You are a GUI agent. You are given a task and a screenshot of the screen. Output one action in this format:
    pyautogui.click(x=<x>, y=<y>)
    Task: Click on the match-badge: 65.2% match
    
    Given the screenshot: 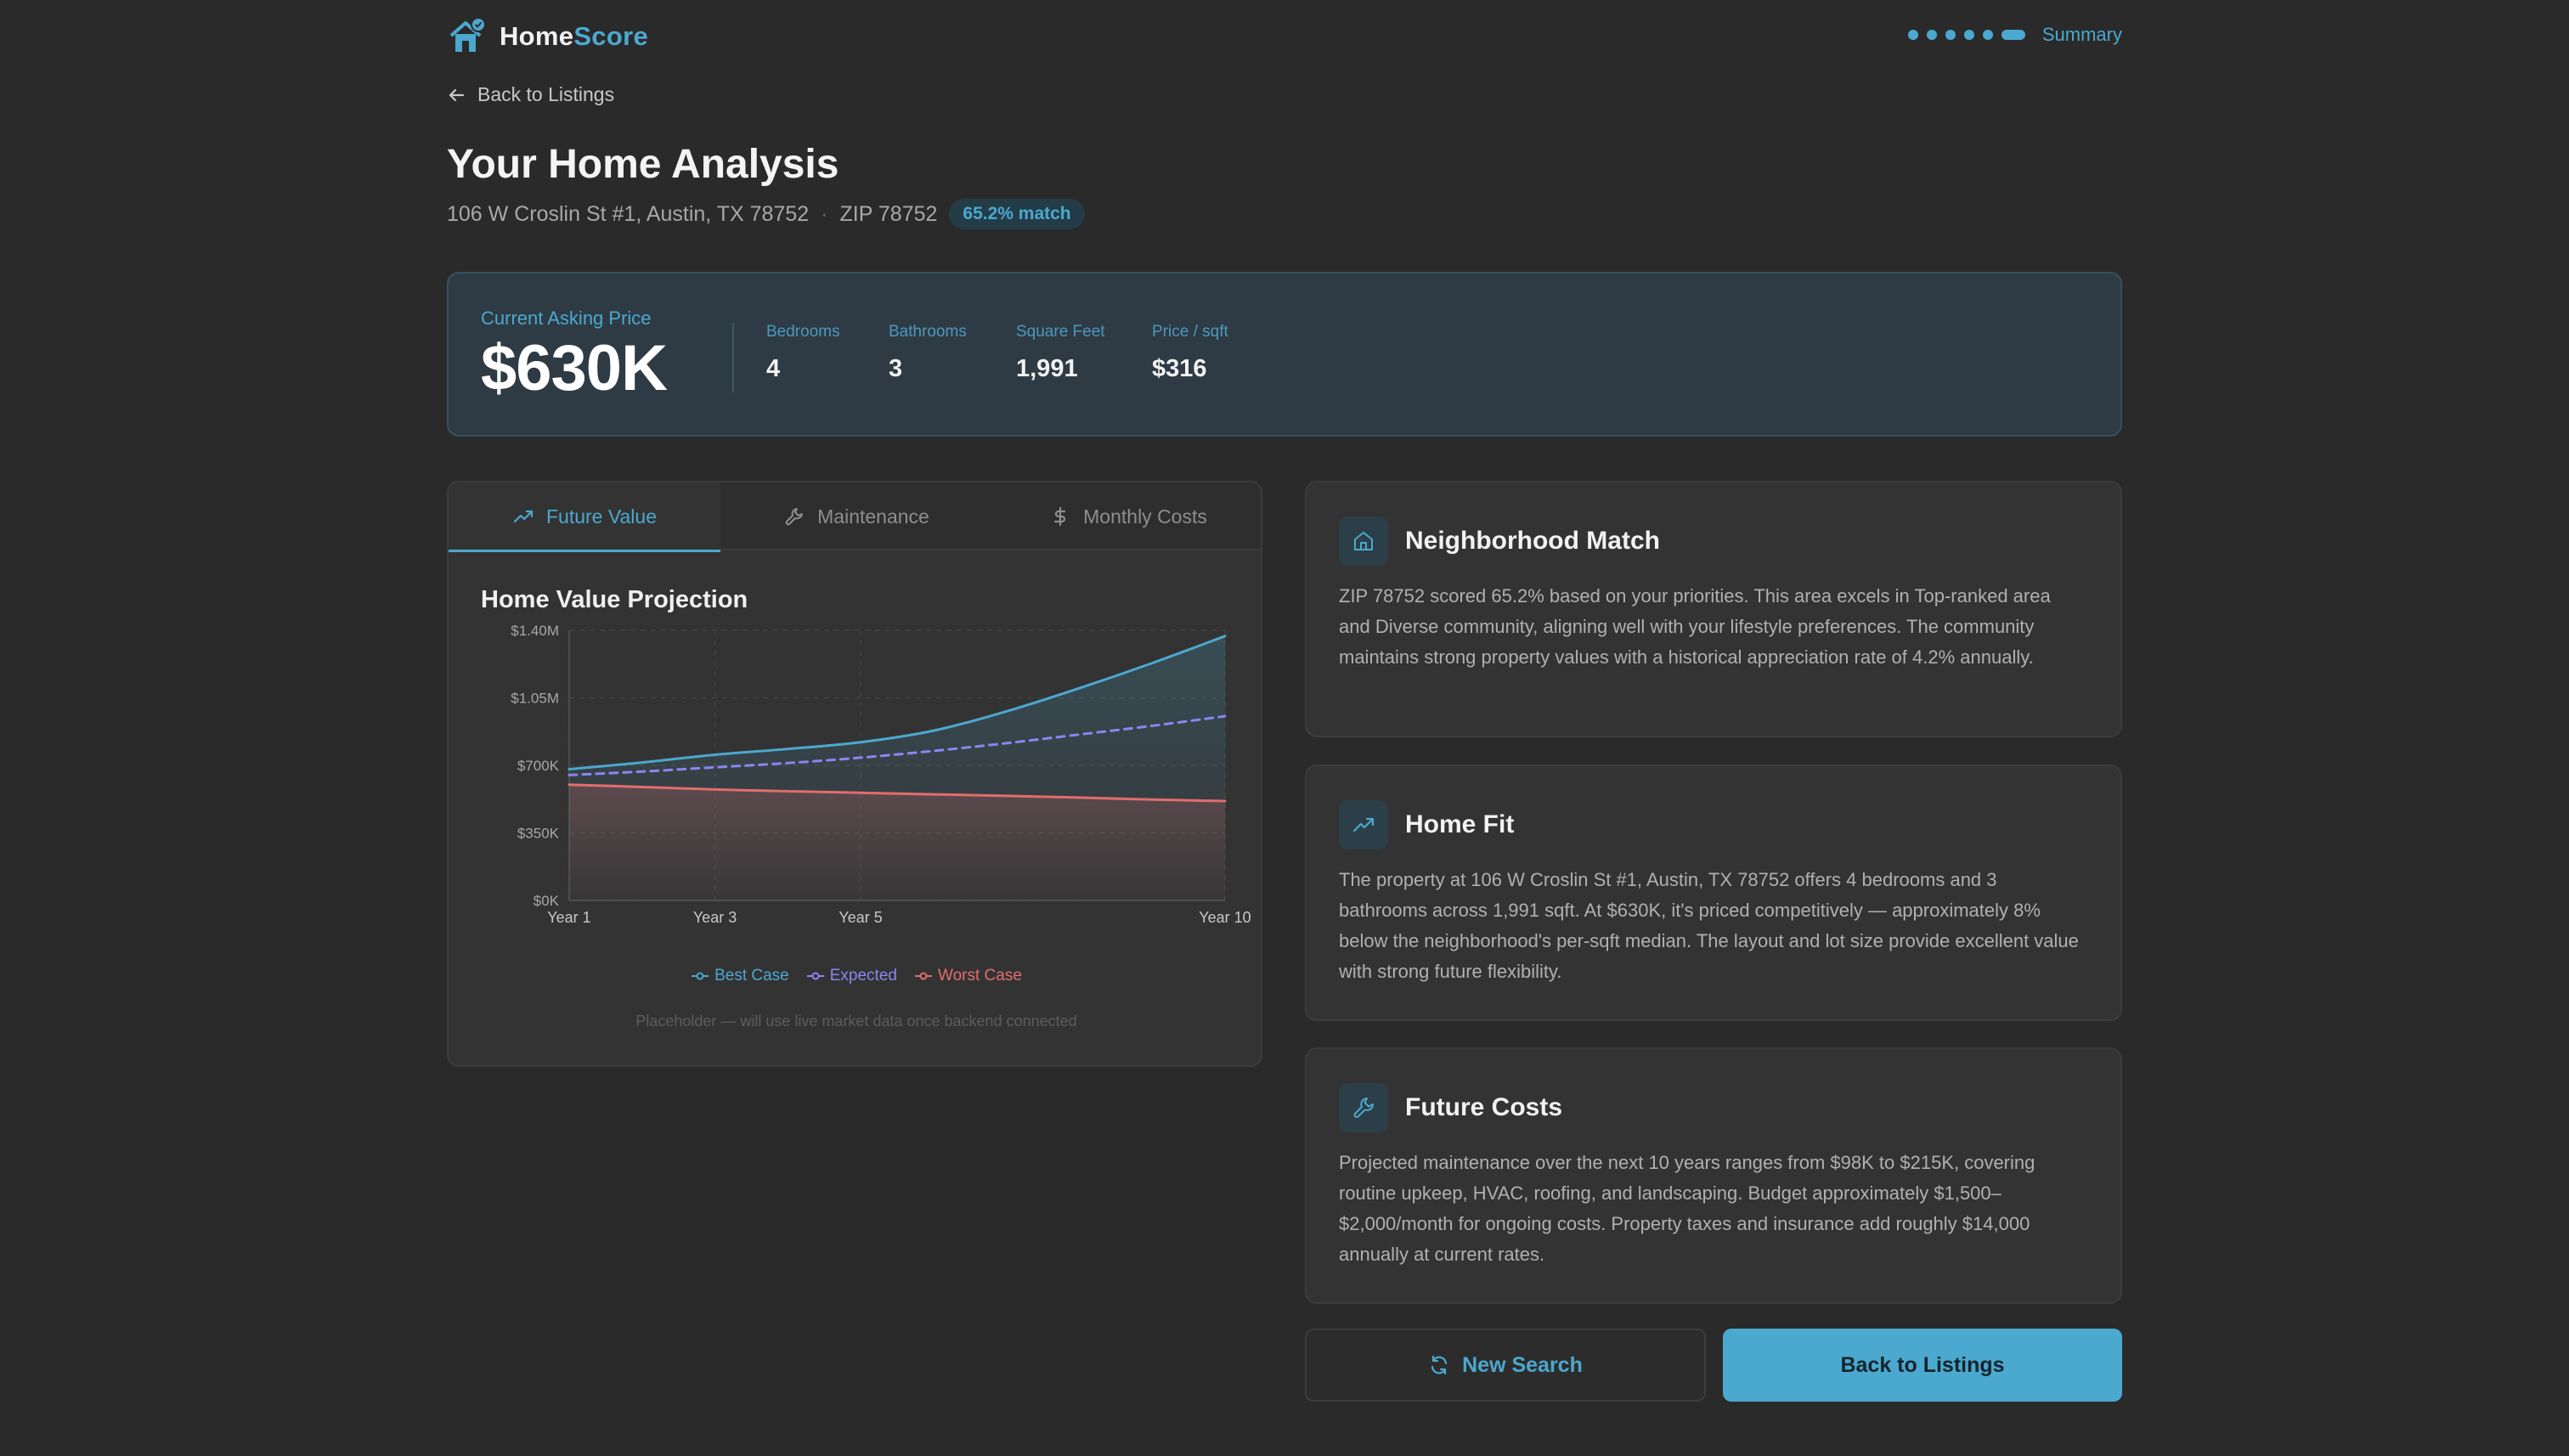 What is the action you would take?
    pyautogui.click(x=1017, y=214)
    